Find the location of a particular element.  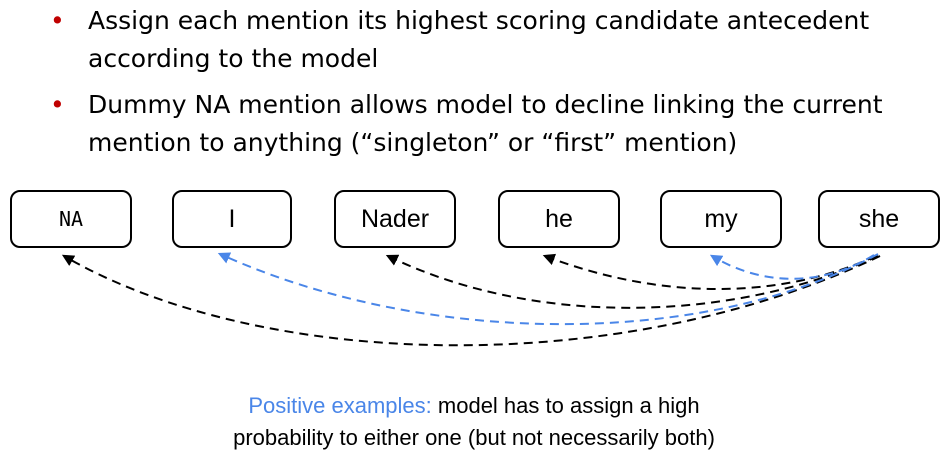

mention-box-my: my is located at coordinates (721, 219).